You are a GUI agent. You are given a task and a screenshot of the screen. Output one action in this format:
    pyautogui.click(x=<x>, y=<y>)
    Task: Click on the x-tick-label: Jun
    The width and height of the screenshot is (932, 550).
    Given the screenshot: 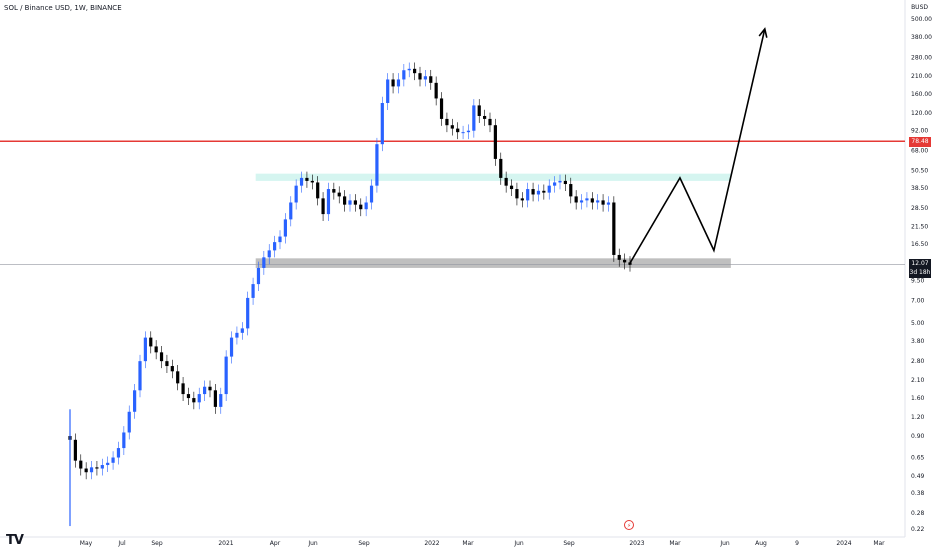 What is the action you would take?
    pyautogui.click(x=312, y=543)
    